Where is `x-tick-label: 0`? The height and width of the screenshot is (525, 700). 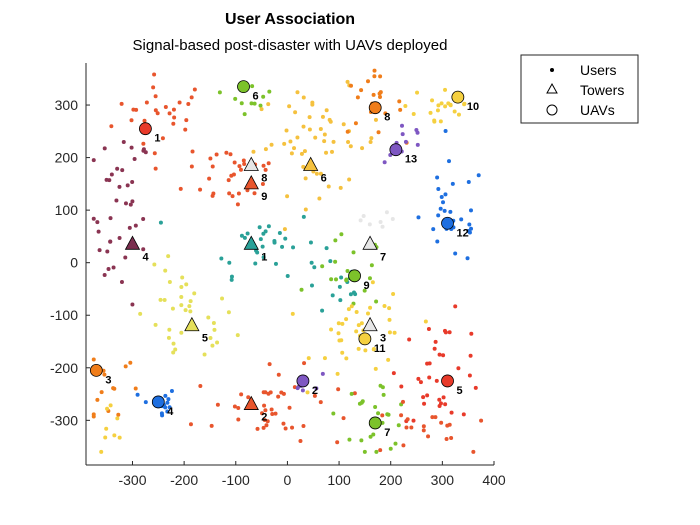
x-tick-label: 0 is located at coordinates (288, 480).